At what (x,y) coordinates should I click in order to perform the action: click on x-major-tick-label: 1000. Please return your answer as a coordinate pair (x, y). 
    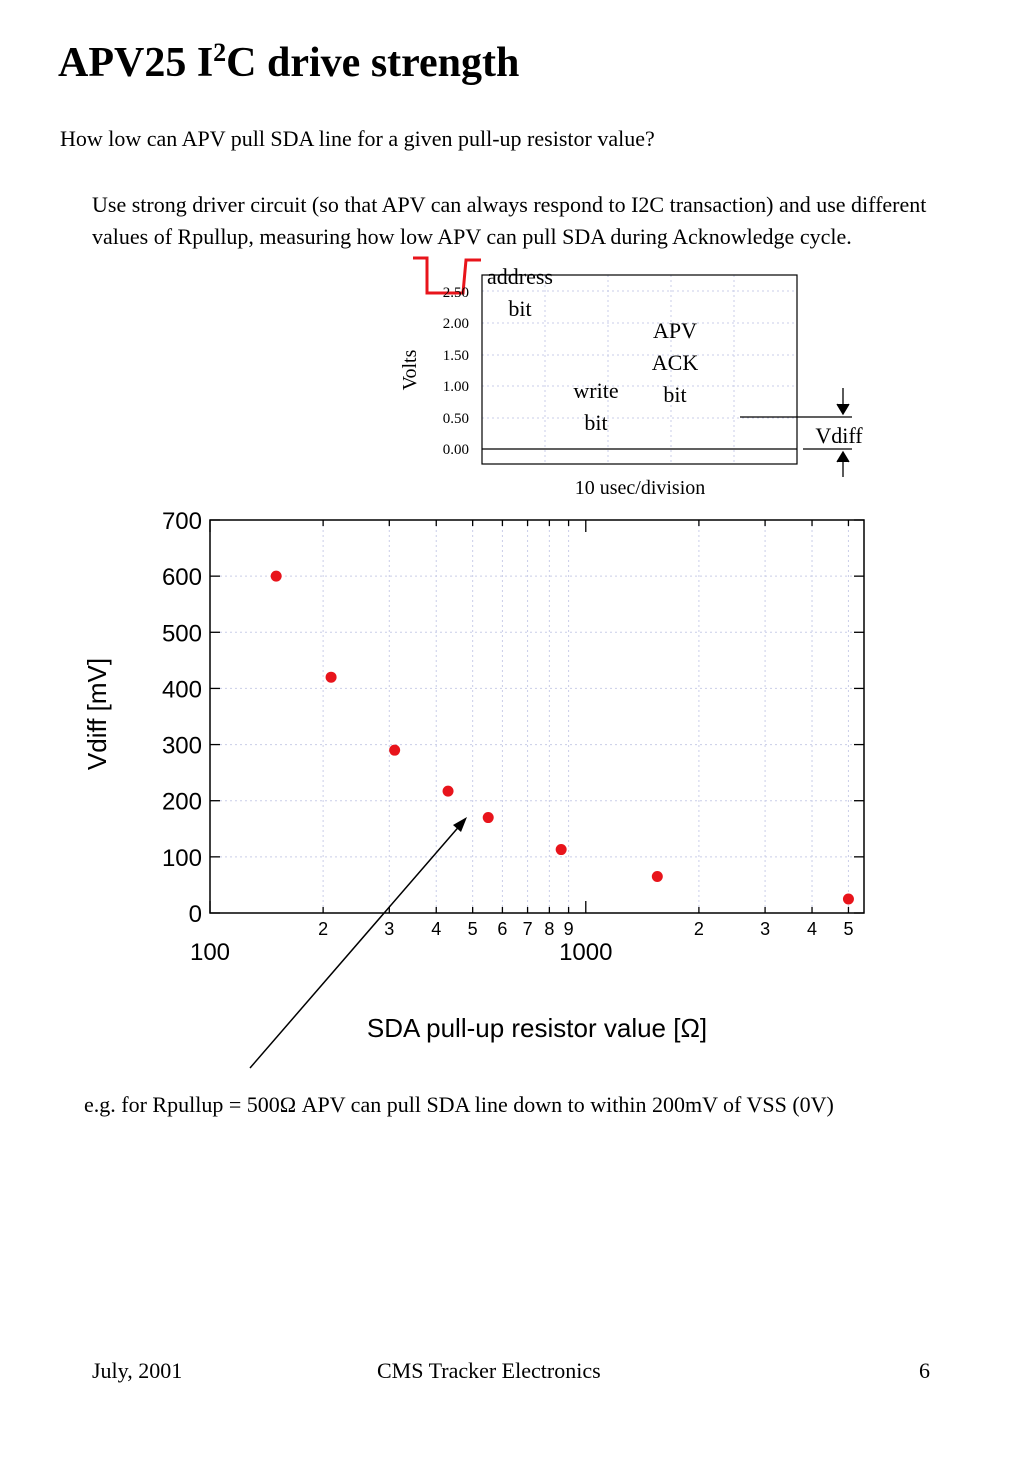
    Looking at the image, I should click on (585, 952).